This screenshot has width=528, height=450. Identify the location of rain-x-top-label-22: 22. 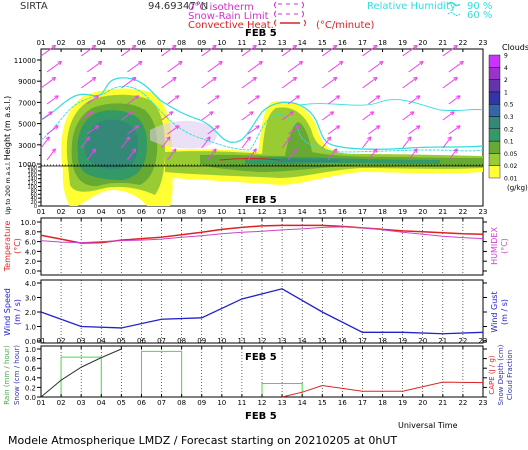
(462, 341).